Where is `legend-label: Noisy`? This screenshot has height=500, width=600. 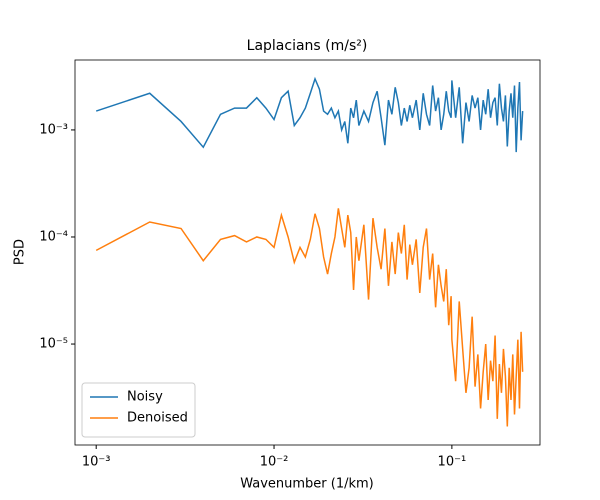 legend-label: Noisy is located at coordinates (145, 397).